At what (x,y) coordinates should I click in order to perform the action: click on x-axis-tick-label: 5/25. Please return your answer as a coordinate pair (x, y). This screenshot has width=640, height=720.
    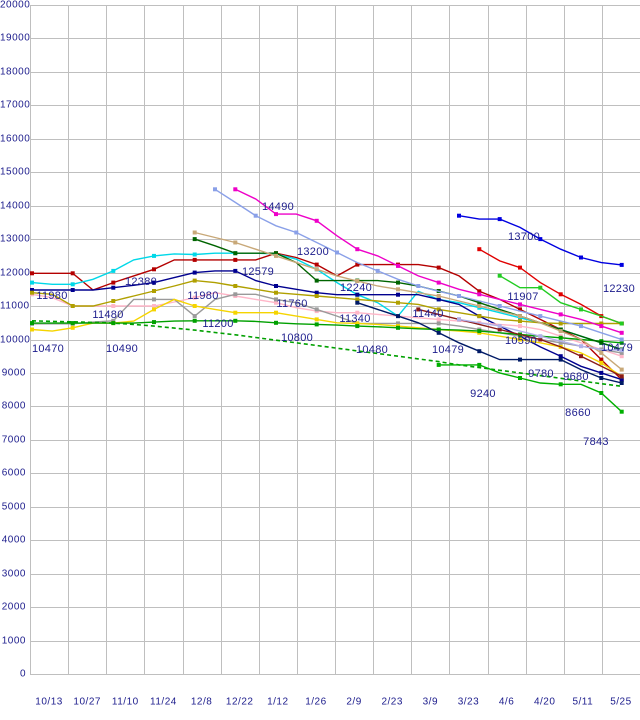
    Looking at the image, I should click on (621, 702).